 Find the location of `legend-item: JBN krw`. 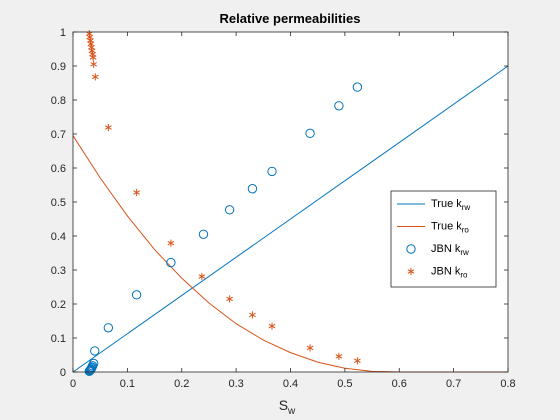

legend-item: JBN krw is located at coordinates (437, 250).